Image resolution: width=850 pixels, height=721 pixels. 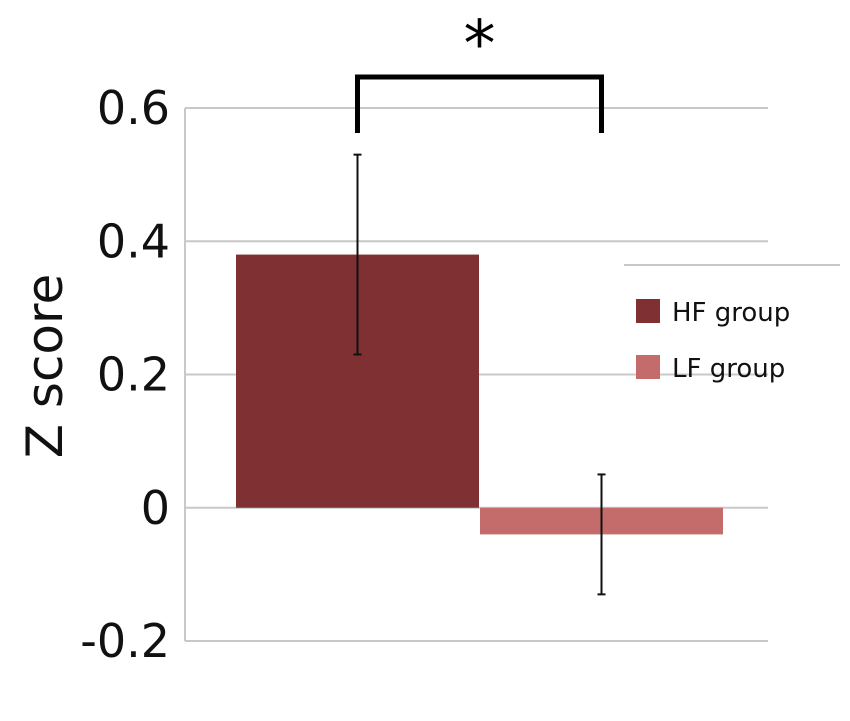 What do you see at coordinates (133, 241) in the screenshot?
I see `y-tick-label: 0.4` at bounding box center [133, 241].